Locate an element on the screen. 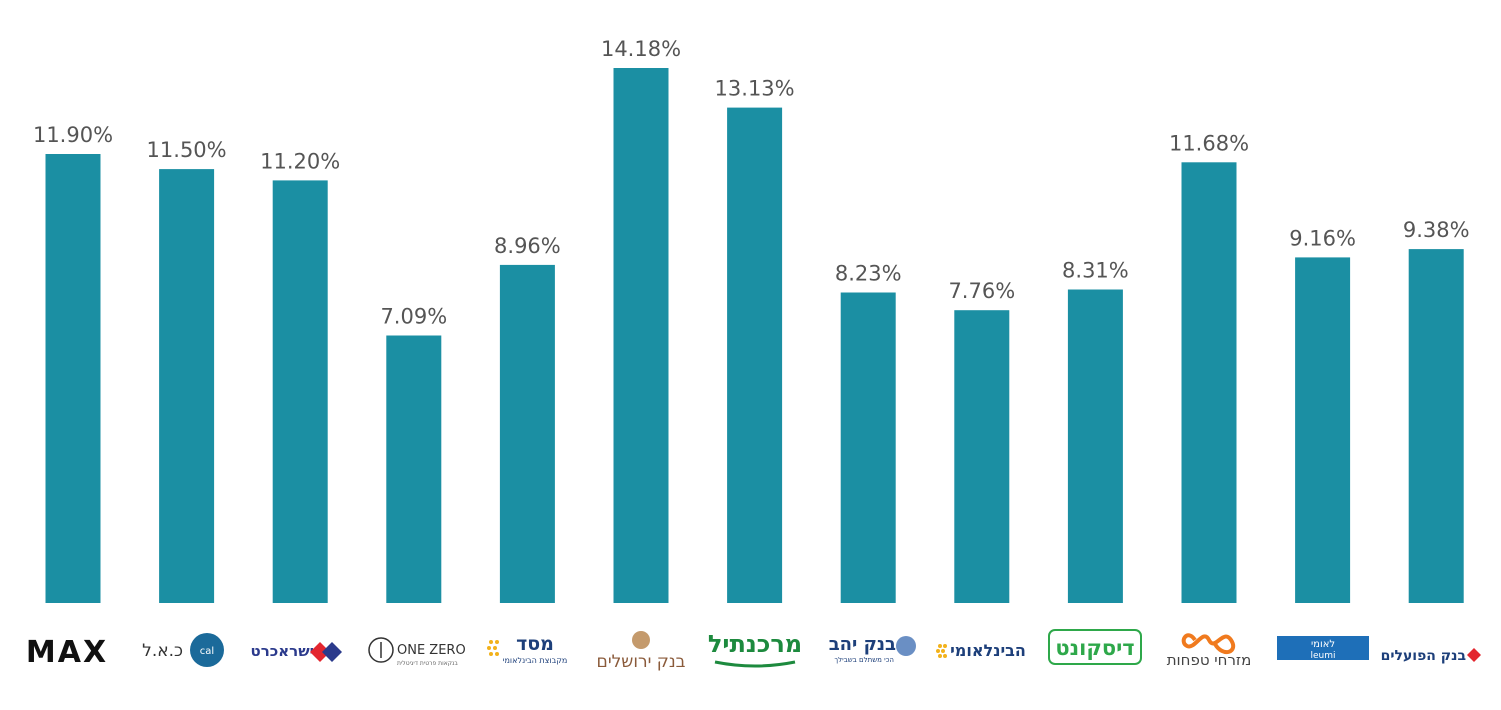  category-label-isracard: ישראכרט is located at coordinates (282, 651).